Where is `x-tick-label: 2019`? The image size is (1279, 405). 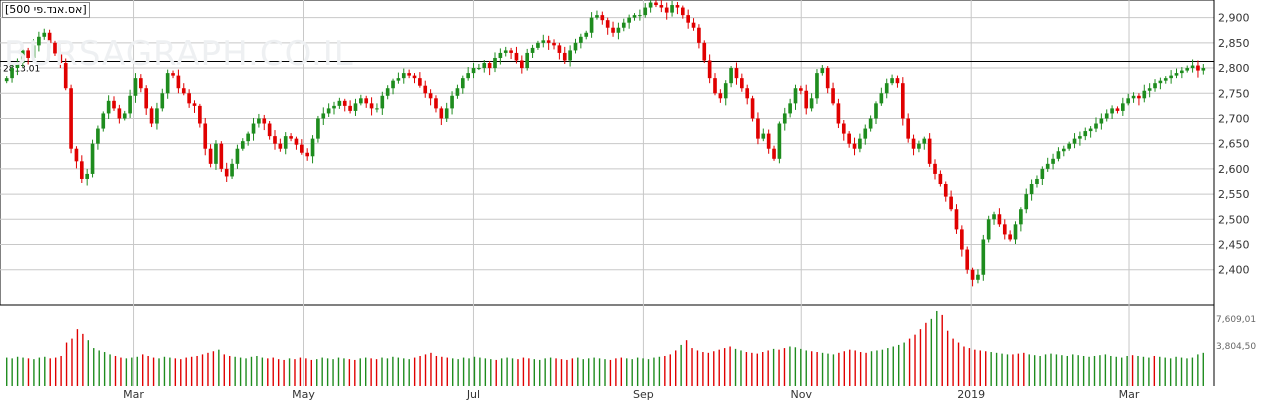
x-tick-label: 2019 is located at coordinates (971, 394).